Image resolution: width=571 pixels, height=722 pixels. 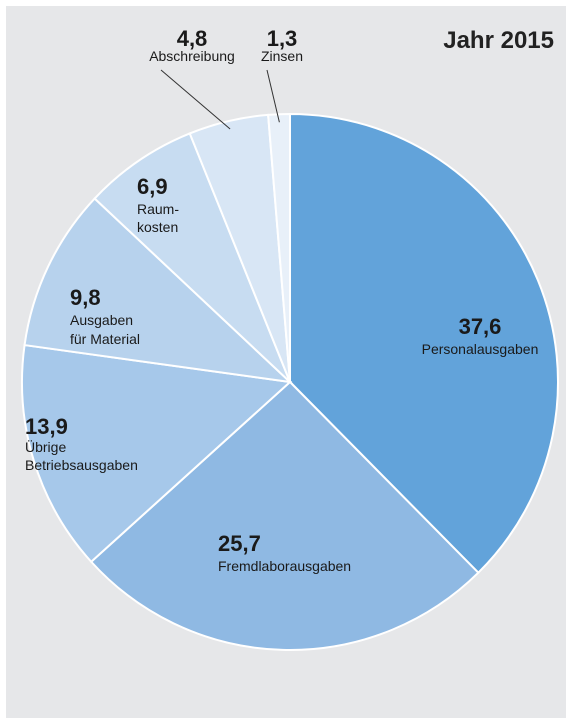 I want to click on category-label-raumkosten: kosten, so click(x=157, y=227).